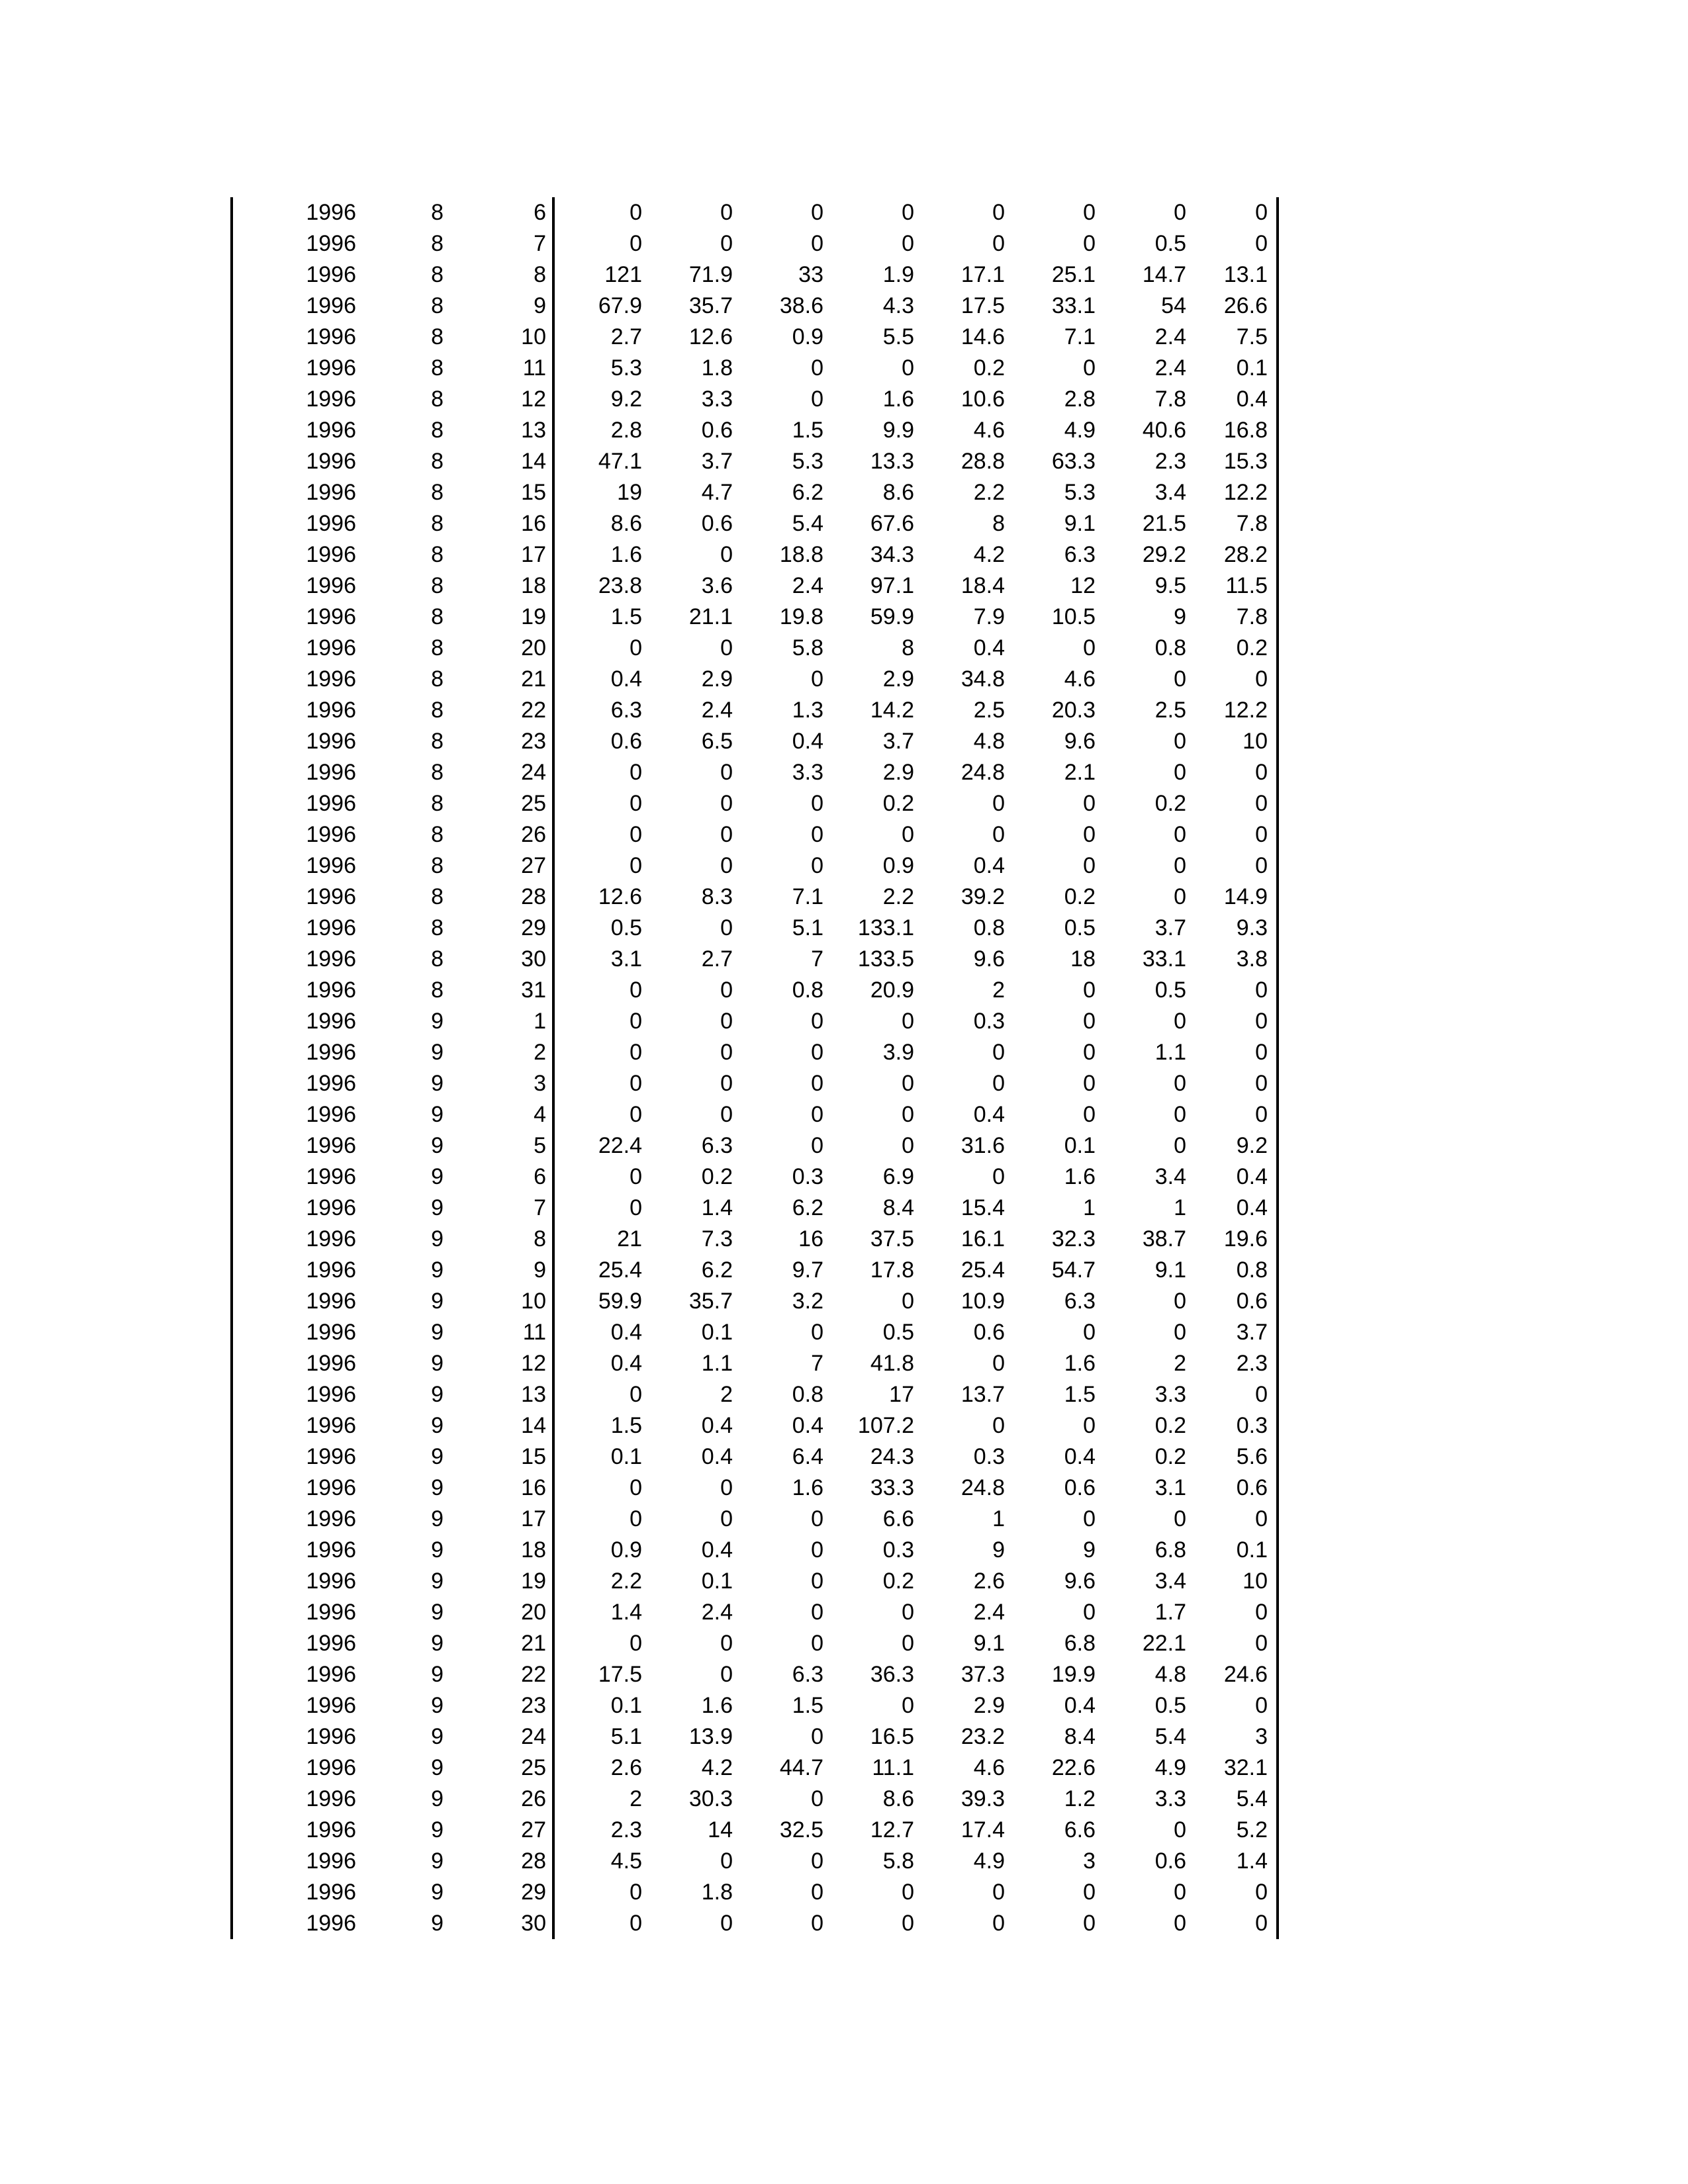  What do you see at coordinates (500, 1177) in the screenshot?
I see `day-cell: 6` at bounding box center [500, 1177].